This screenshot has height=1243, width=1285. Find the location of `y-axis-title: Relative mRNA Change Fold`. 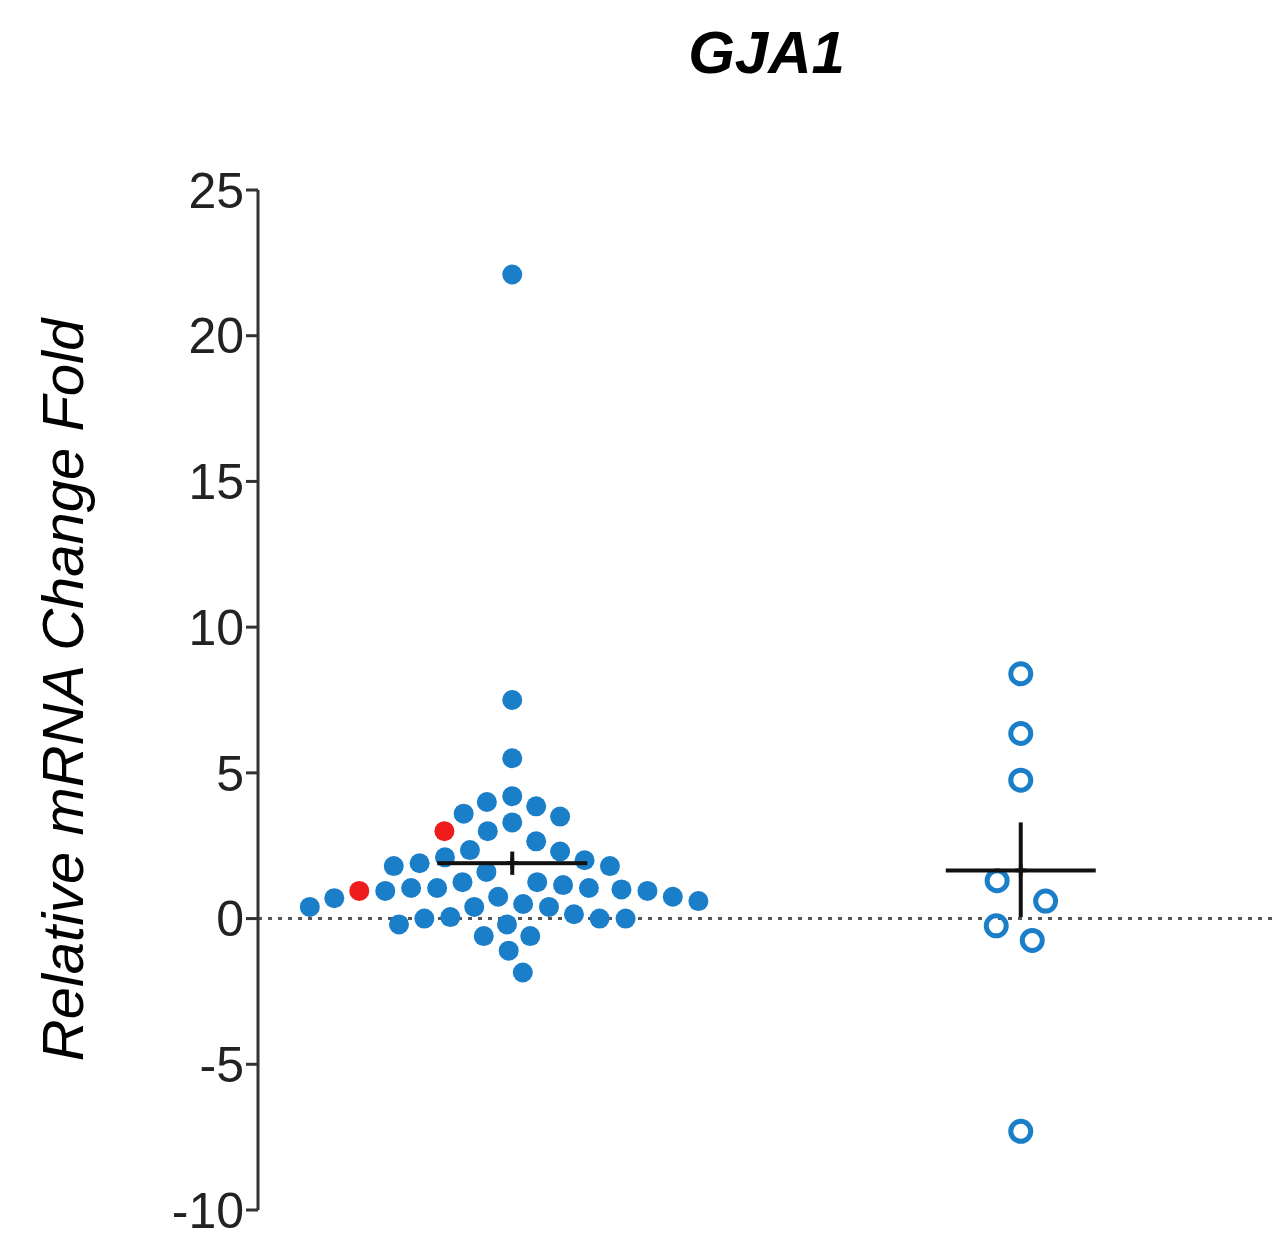

y-axis-title: Relative mRNA Change Fold is located at coordinates (62, 690).